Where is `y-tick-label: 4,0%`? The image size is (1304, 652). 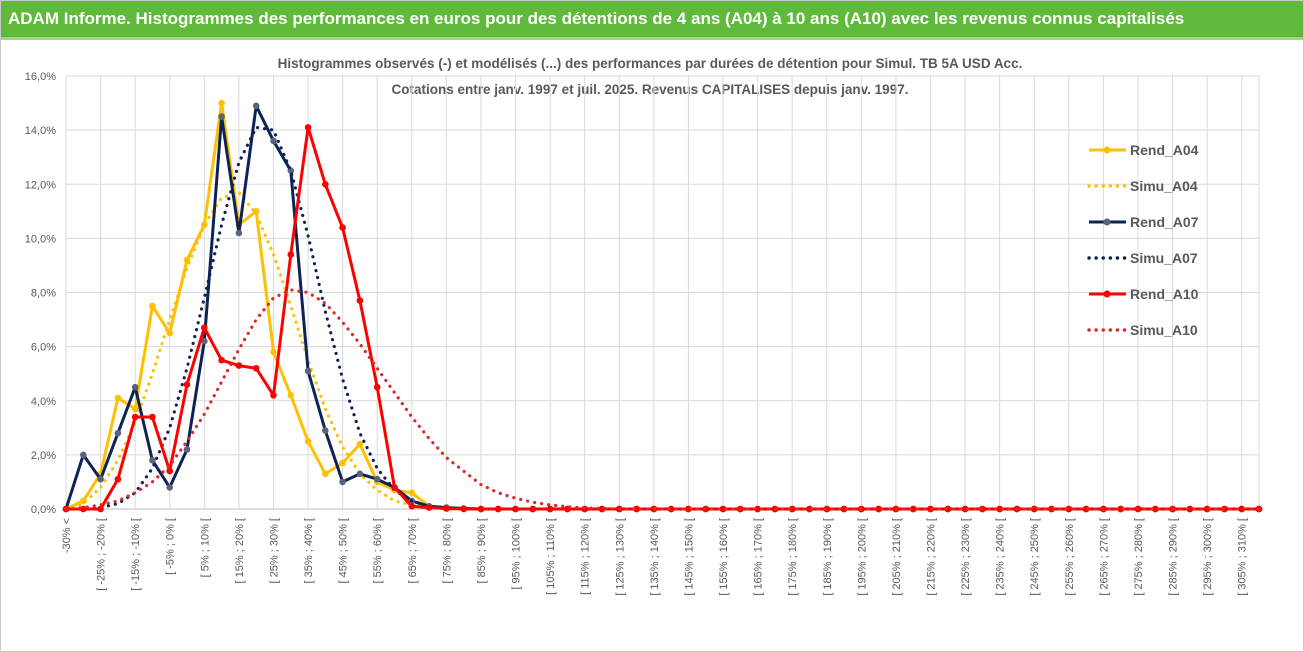
y-tick-label: 4,0% is located at coordinates (43, 402).